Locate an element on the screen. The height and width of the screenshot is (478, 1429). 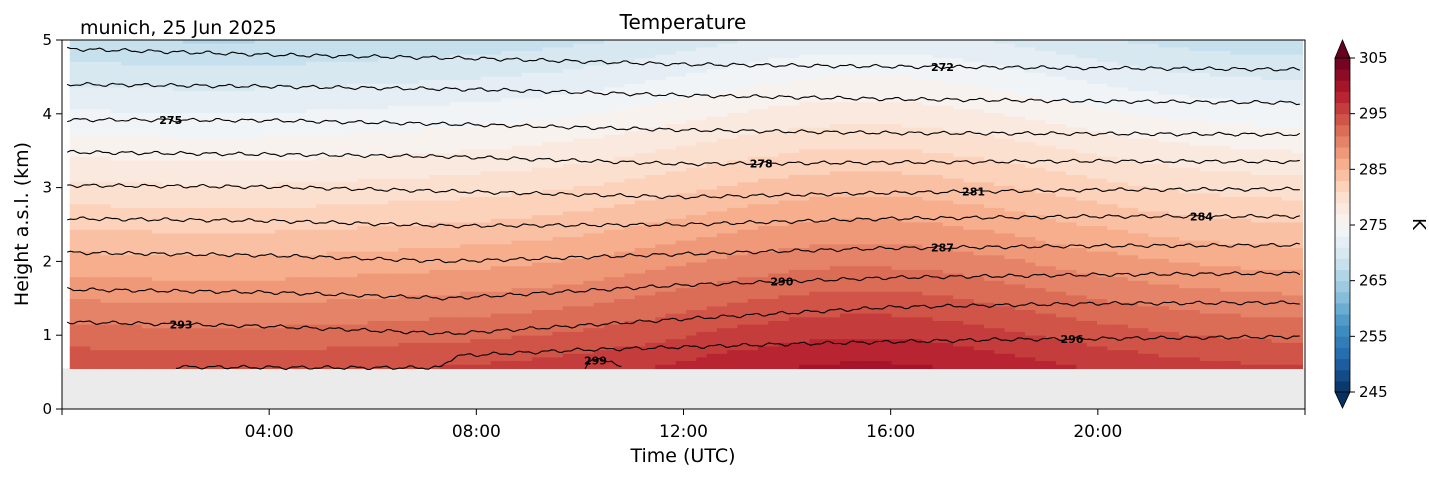
x-tick-label: 08:00 is located at coordinates (476, 432).